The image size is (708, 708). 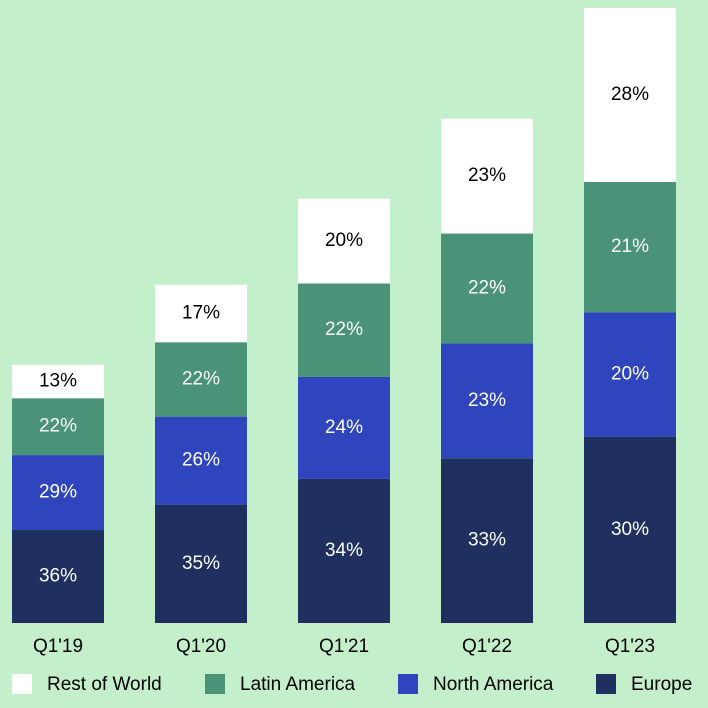 What do you see at coordinates (104, 684) in the screenshot?
I see `legend-label: Rest of World` at bounding box center [104, 684].